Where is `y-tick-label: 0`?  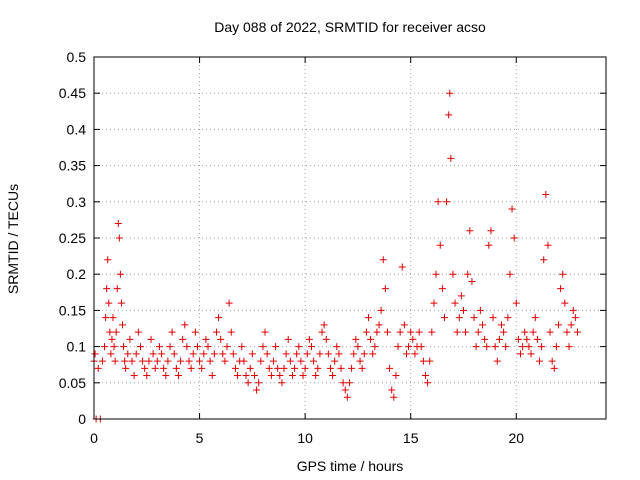
y-tick-label: 0 is located at coordinates (82, 419).